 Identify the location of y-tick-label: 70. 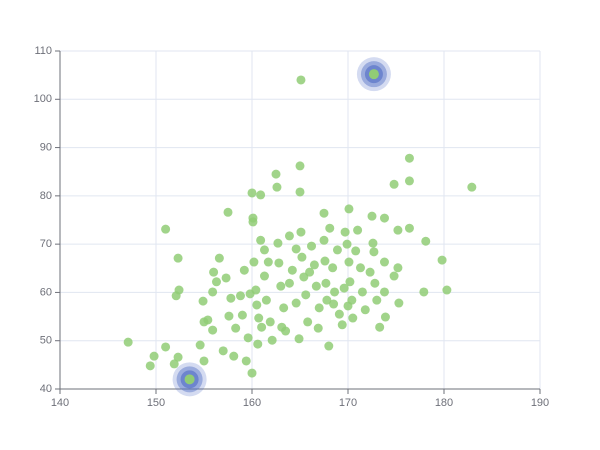
(46, 244).